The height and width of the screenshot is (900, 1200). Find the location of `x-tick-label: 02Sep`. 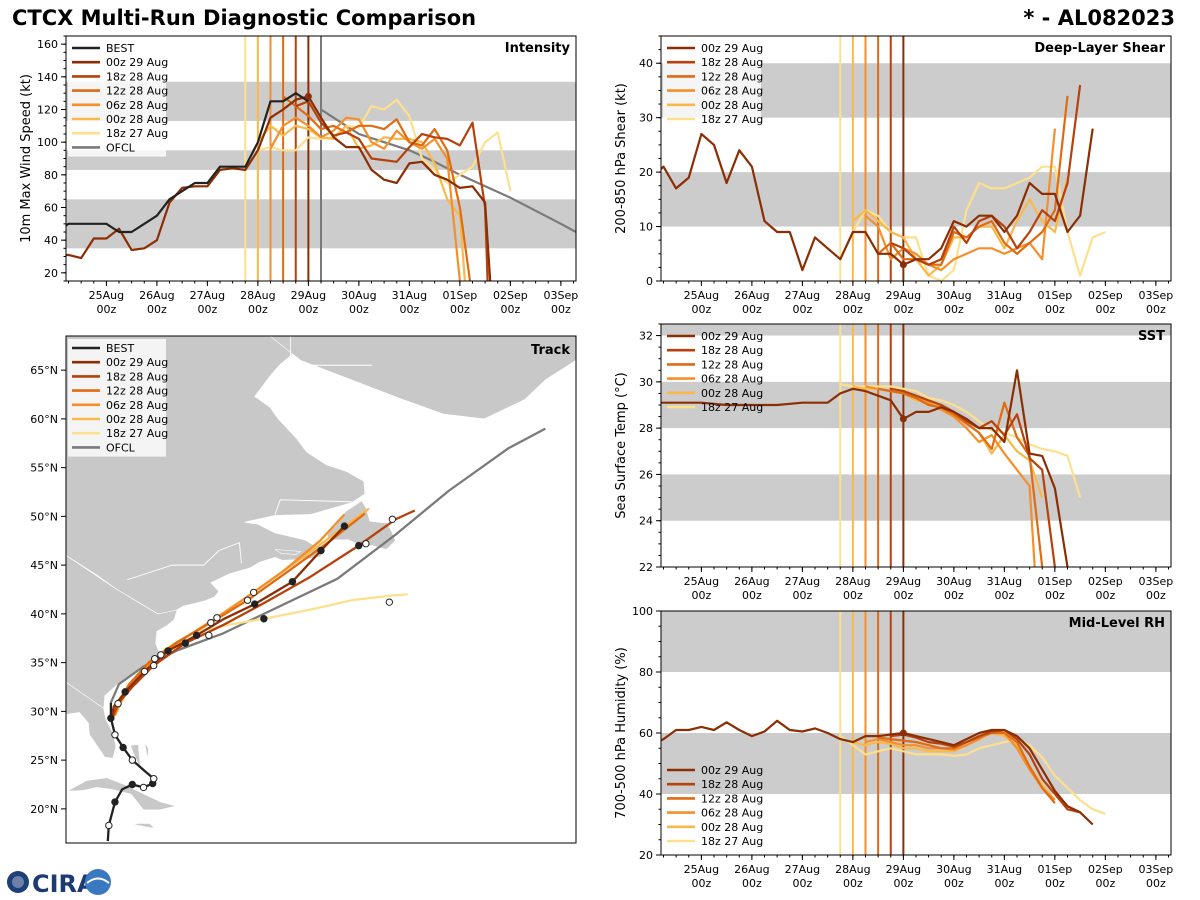

x-tick-label: 02Sep is located at coordinates (1105, 581).